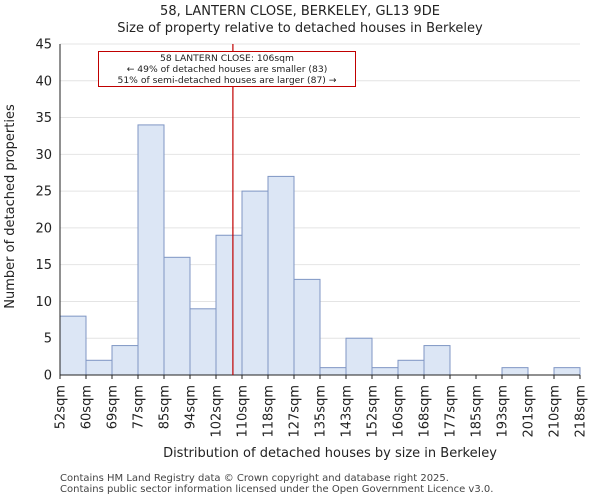 This screenshot has height=500, width=600. I want to click on x-tick-label: 52sqm, so click(61, 407).